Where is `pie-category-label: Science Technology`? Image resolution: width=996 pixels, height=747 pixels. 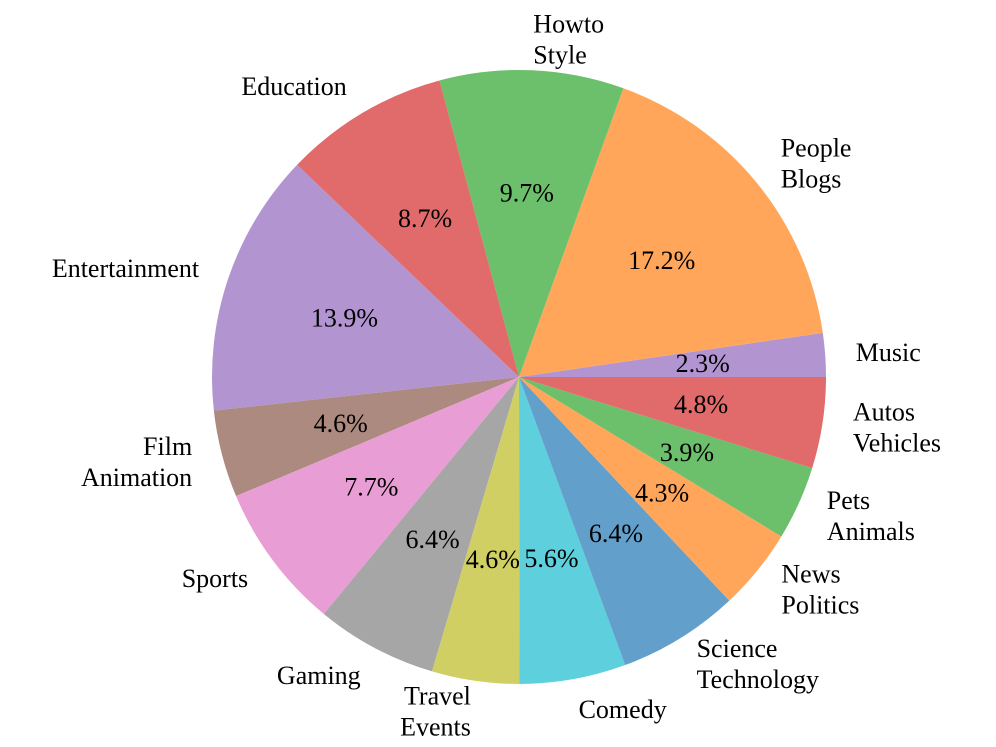
pie-category-label: Science Technology is located at coordinates (758, 664).